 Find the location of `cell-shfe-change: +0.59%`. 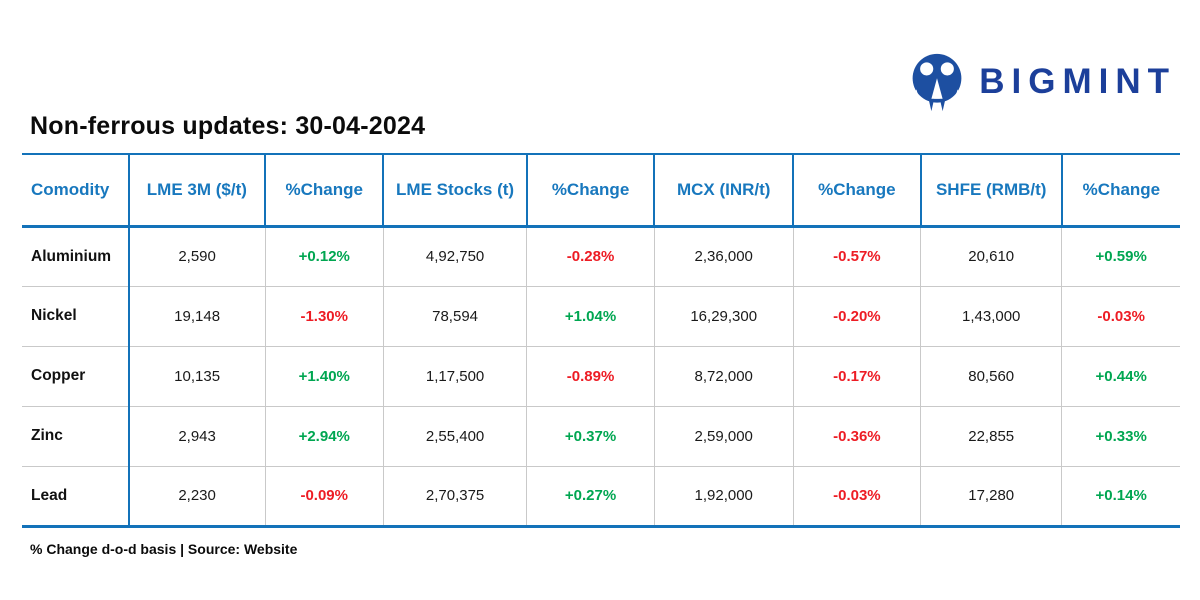

cell-shfe-change: +0.59% is located at coordinates (1120, 256).